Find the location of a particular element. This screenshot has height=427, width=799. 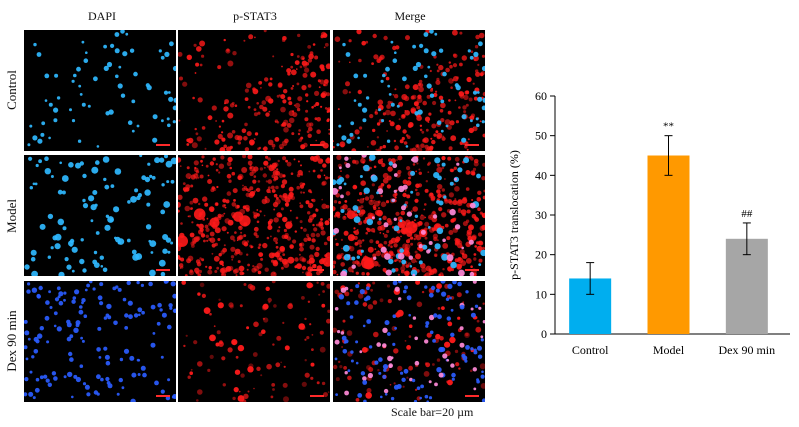

micrograph-dex-merge is located at coordinates (409, 341).